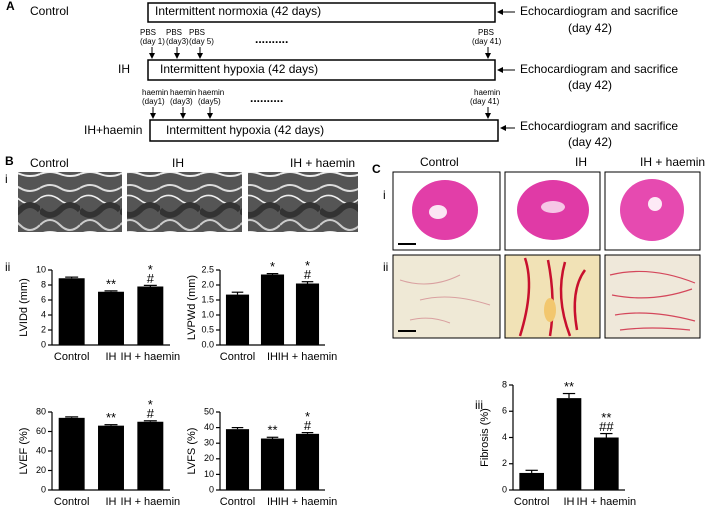 This screenshot has height=523, width=709. What do you see at coordinates (376, 169) in the screenshot?
I see `panel-label: C` at bounding box center [376, 169].